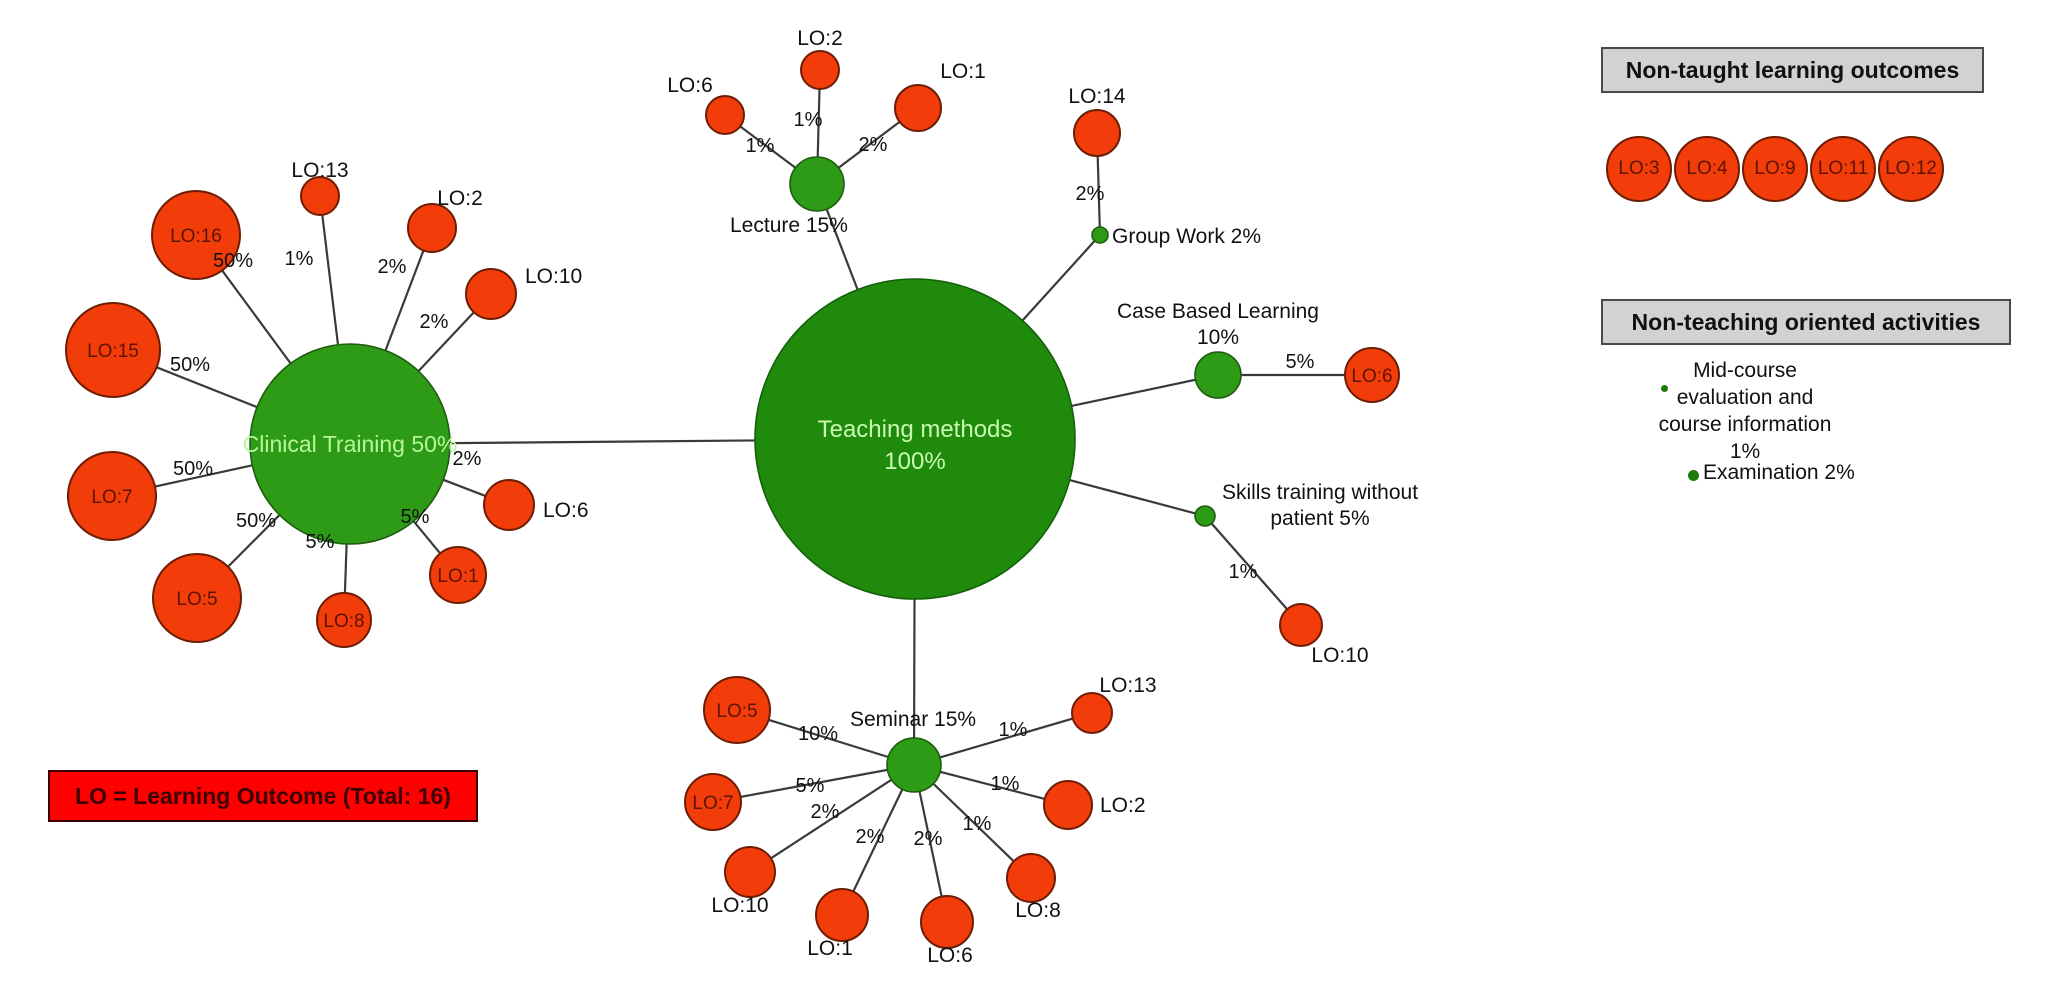 The width and height of the screenshot is (2059, 1001). I want to click on node-lecture, so click(817, 184).